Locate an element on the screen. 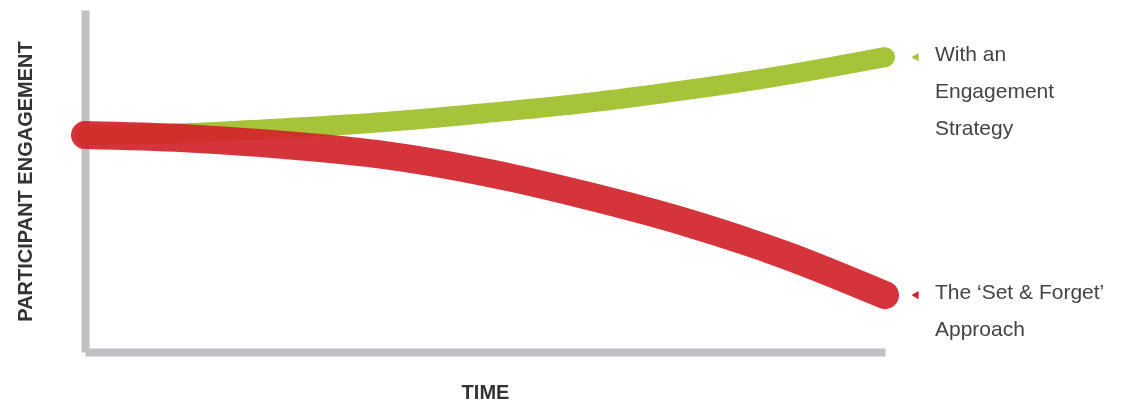  legend-label: The ‘Set & Forget’ Approach is located at coordinates (1020, 310).